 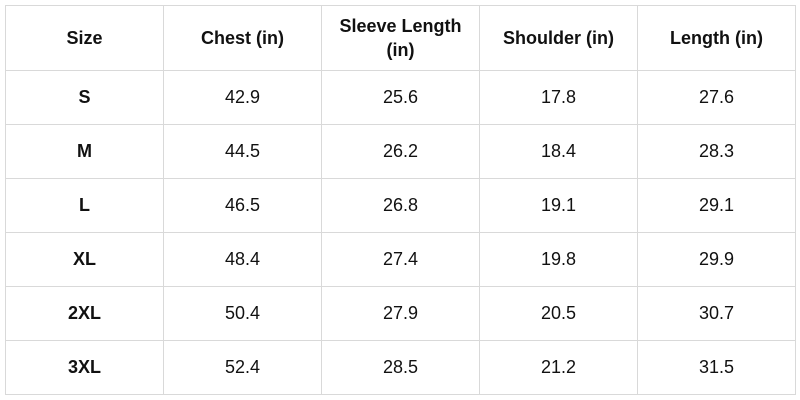 What do you see at coordinates (242, 38) in the screenshot?
I see `header-cell: Chest (in)` at bounding box center [242, 38].